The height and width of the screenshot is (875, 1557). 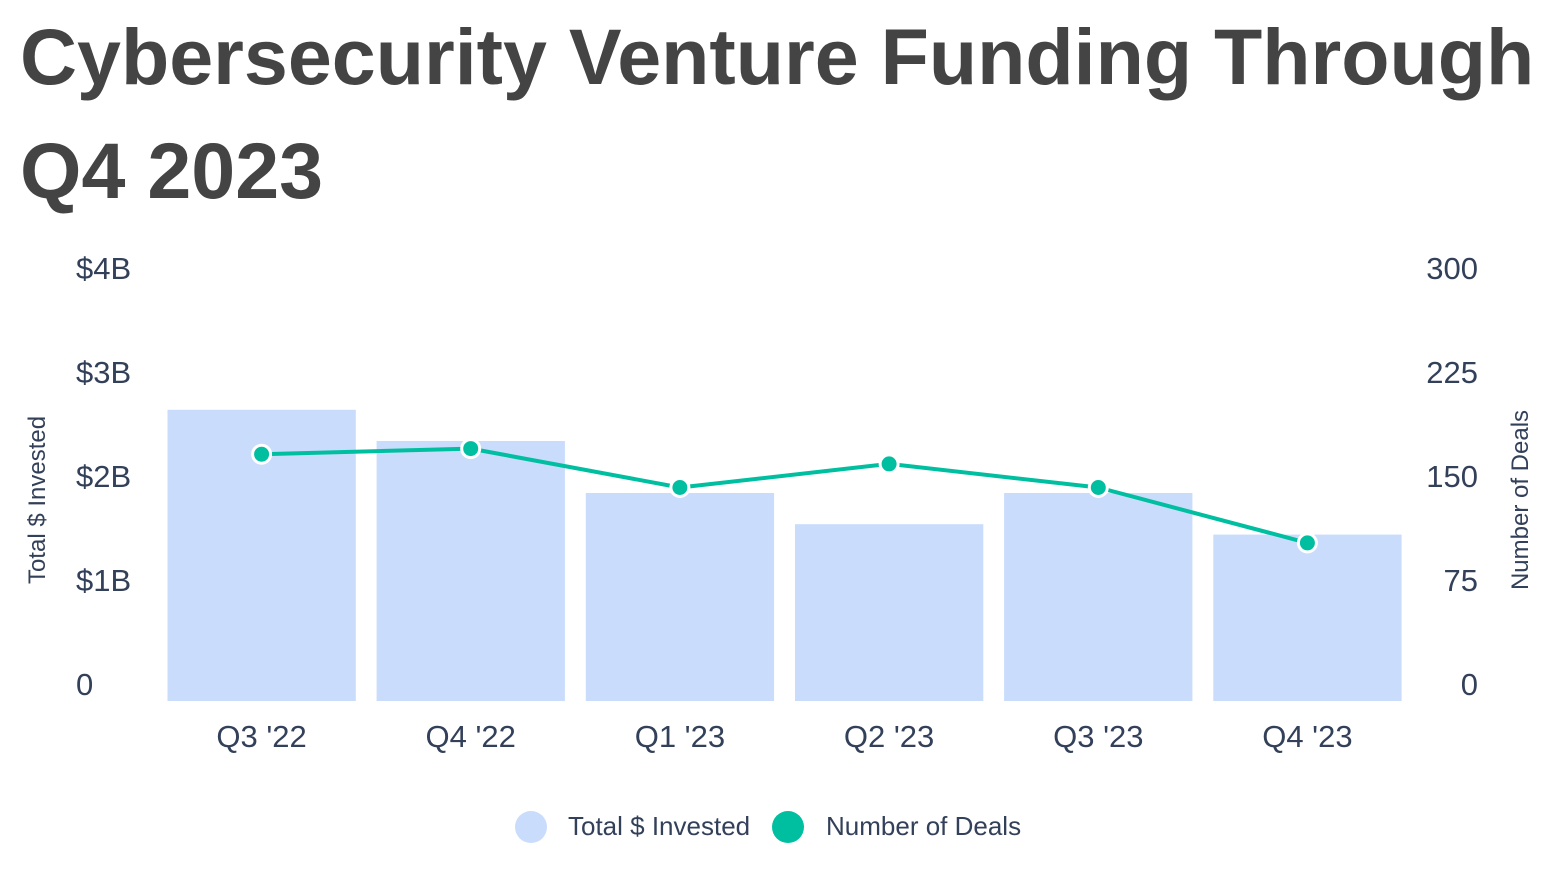 What do you see at coordinates (103, 580) in the screenshot?
I see `y-left-tick-label: $1B` at bounding box center [103, 580].